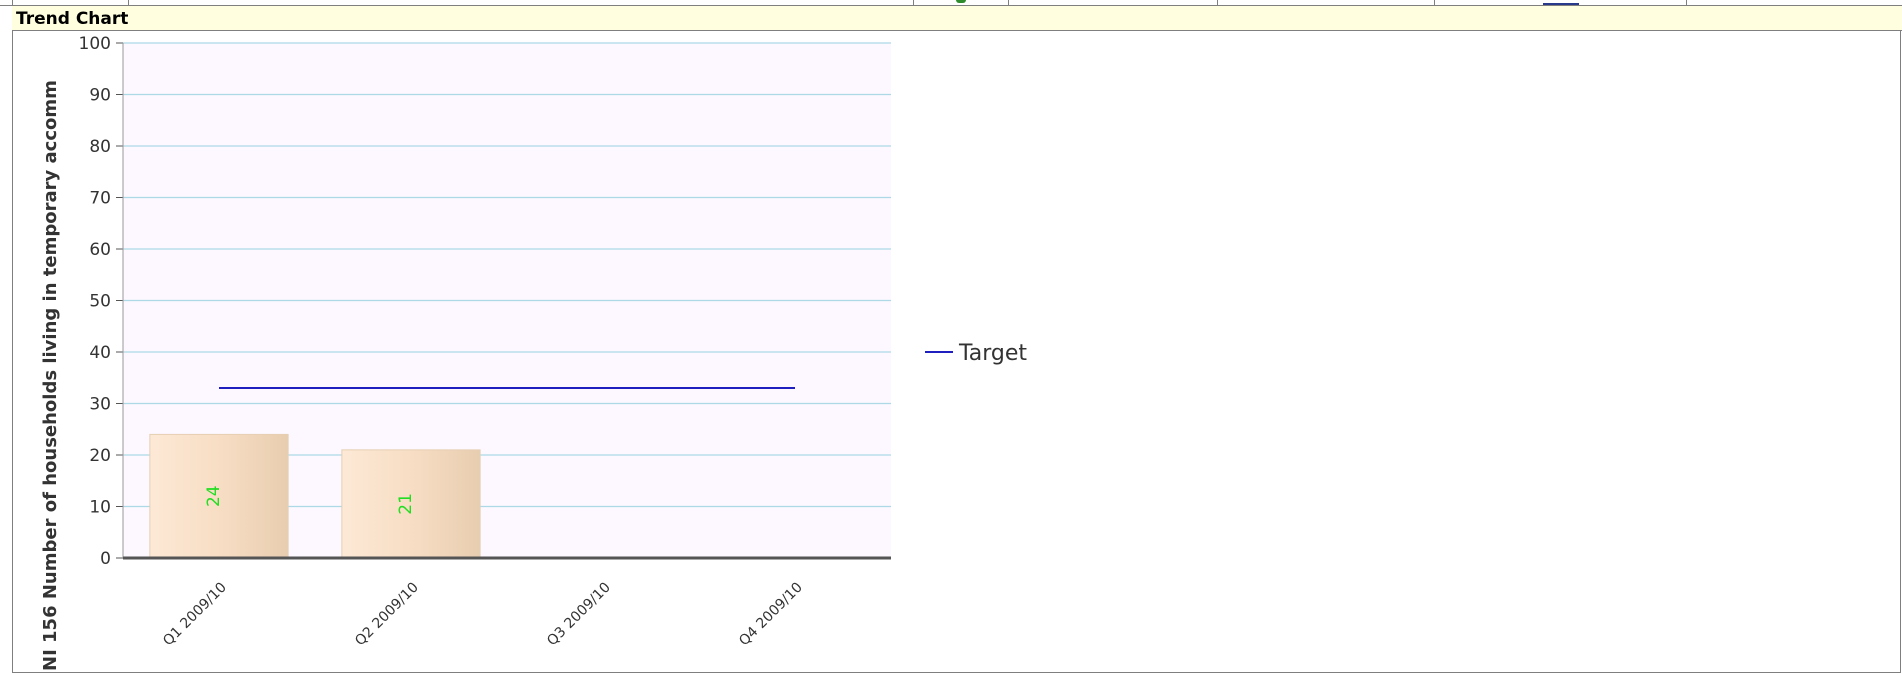 The height and width of the screenshot is (675, 1902). Describe the element at coordinates (957, 18) in the screenshot. I see `section-header: Trend Chart` at that location.